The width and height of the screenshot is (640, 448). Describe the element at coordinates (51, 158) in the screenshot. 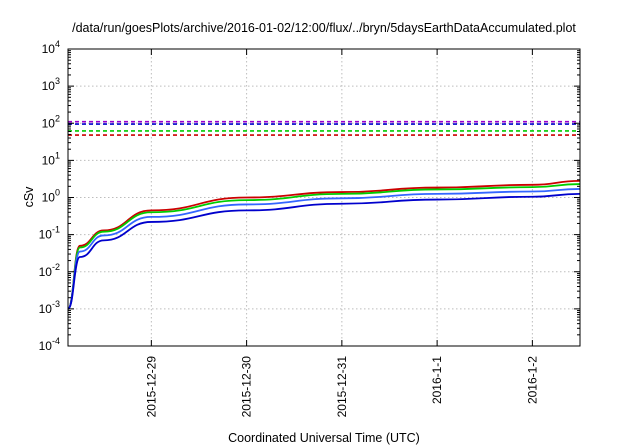

I see `y-tick-label: 10¹` at that location.